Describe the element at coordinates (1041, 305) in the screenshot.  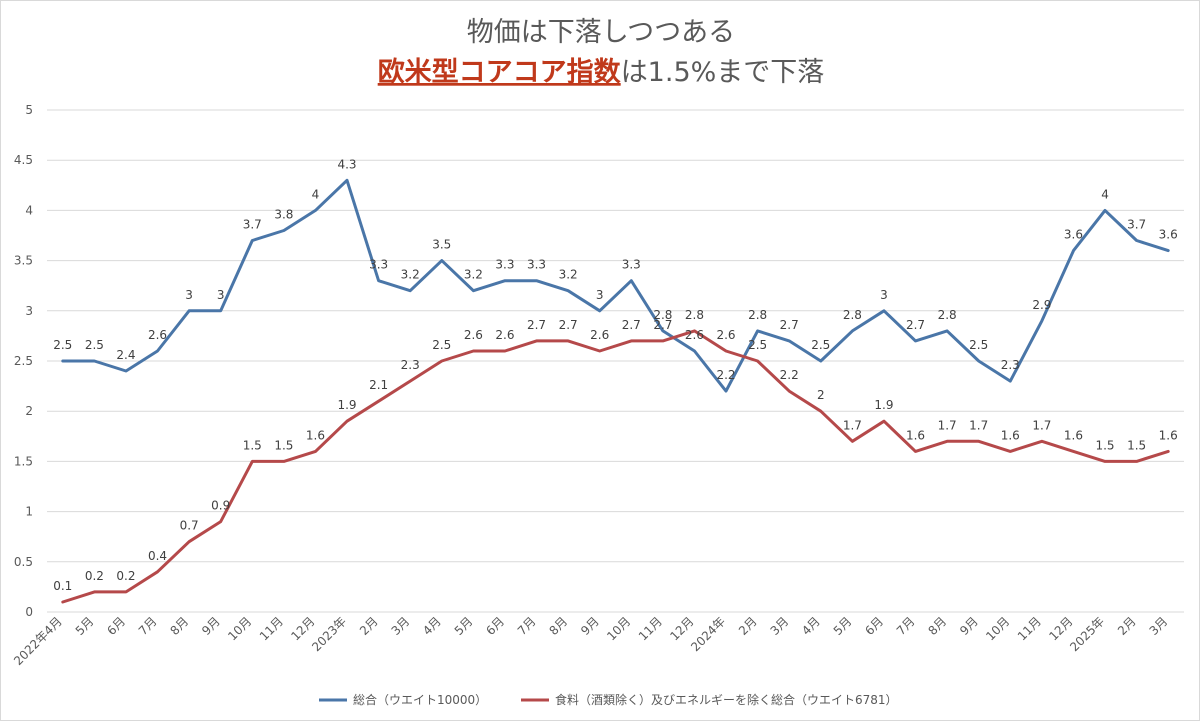
I see `data-label: 2.9` at that location.